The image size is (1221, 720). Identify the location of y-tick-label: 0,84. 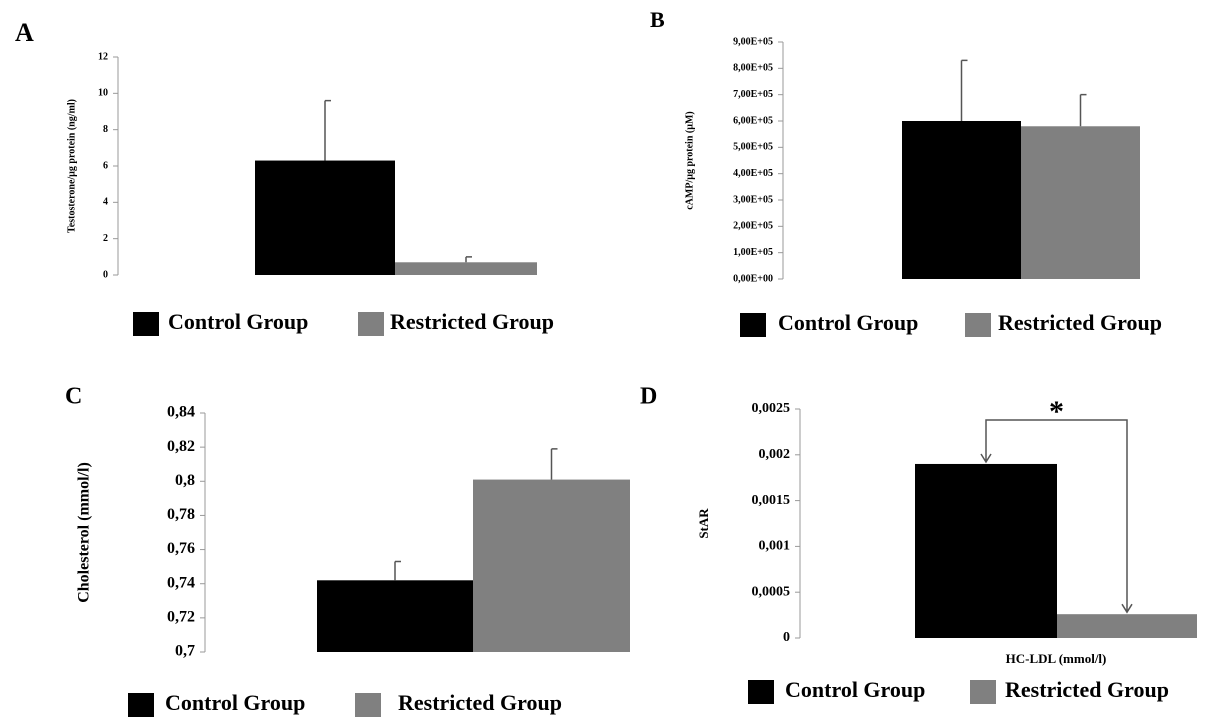
(181, 412).